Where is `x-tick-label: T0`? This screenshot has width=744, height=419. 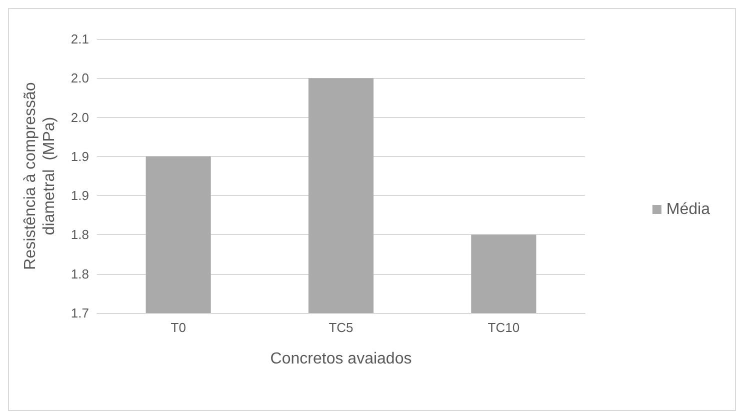 x-tick-label: T0 is located at coordinates (178, 327).